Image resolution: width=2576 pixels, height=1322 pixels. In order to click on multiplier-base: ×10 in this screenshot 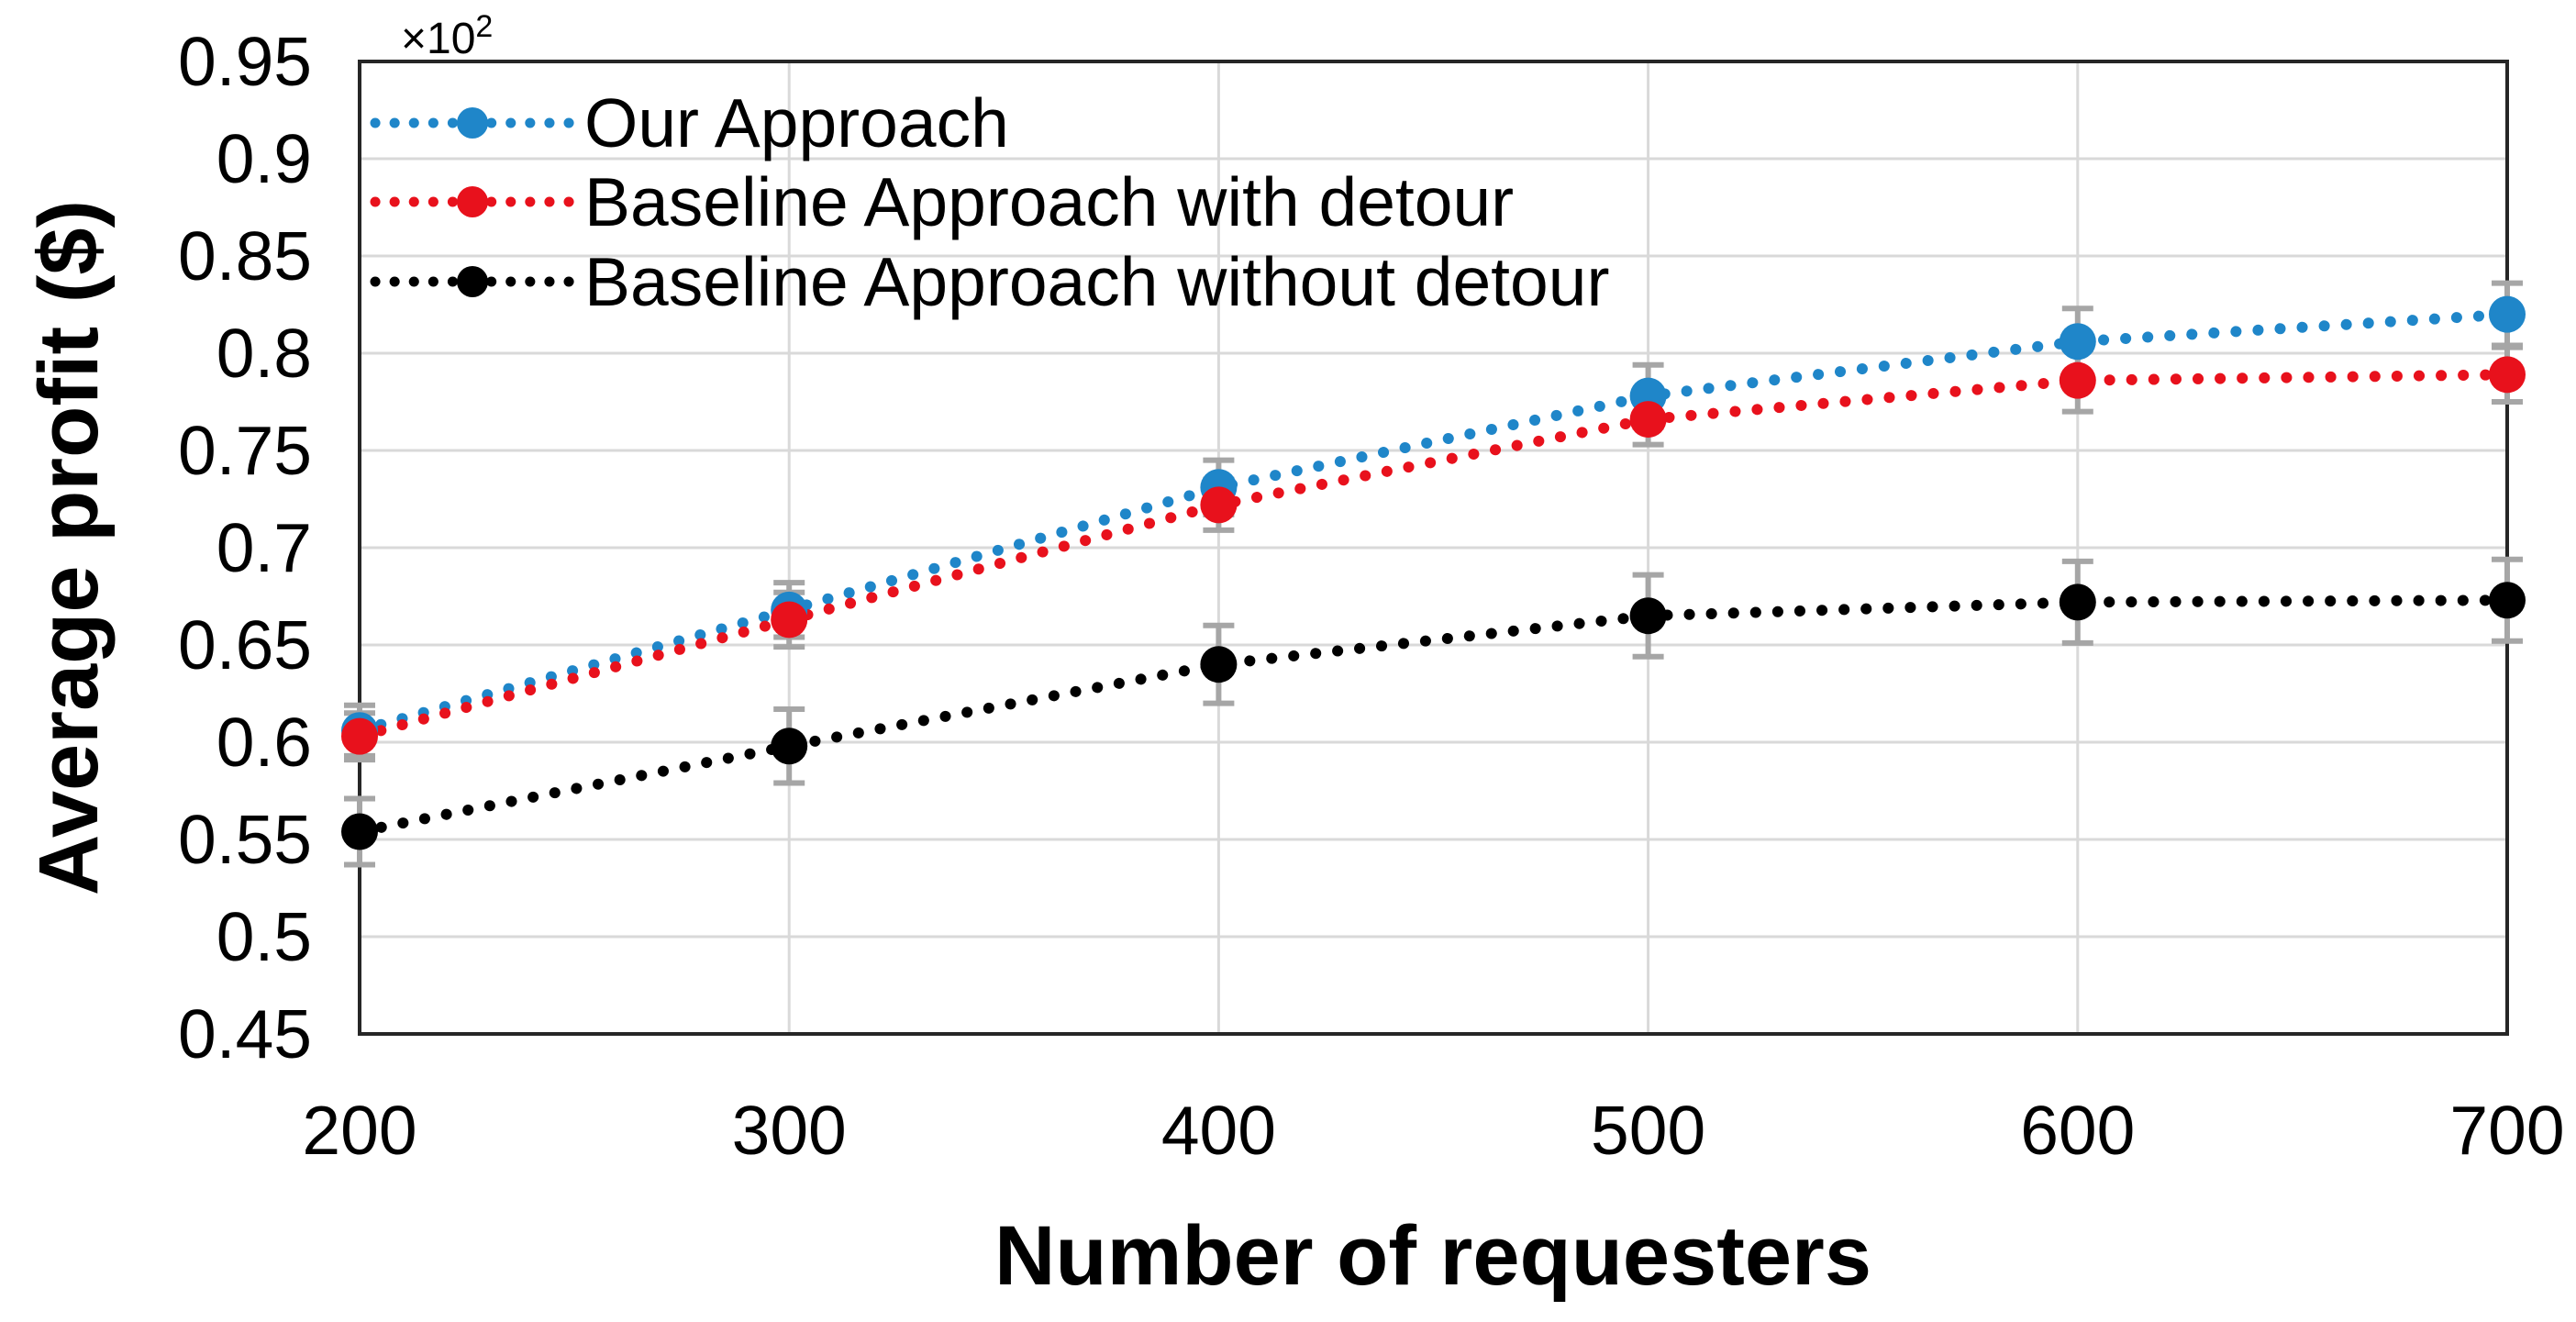, I will do `click(438, 39)`.